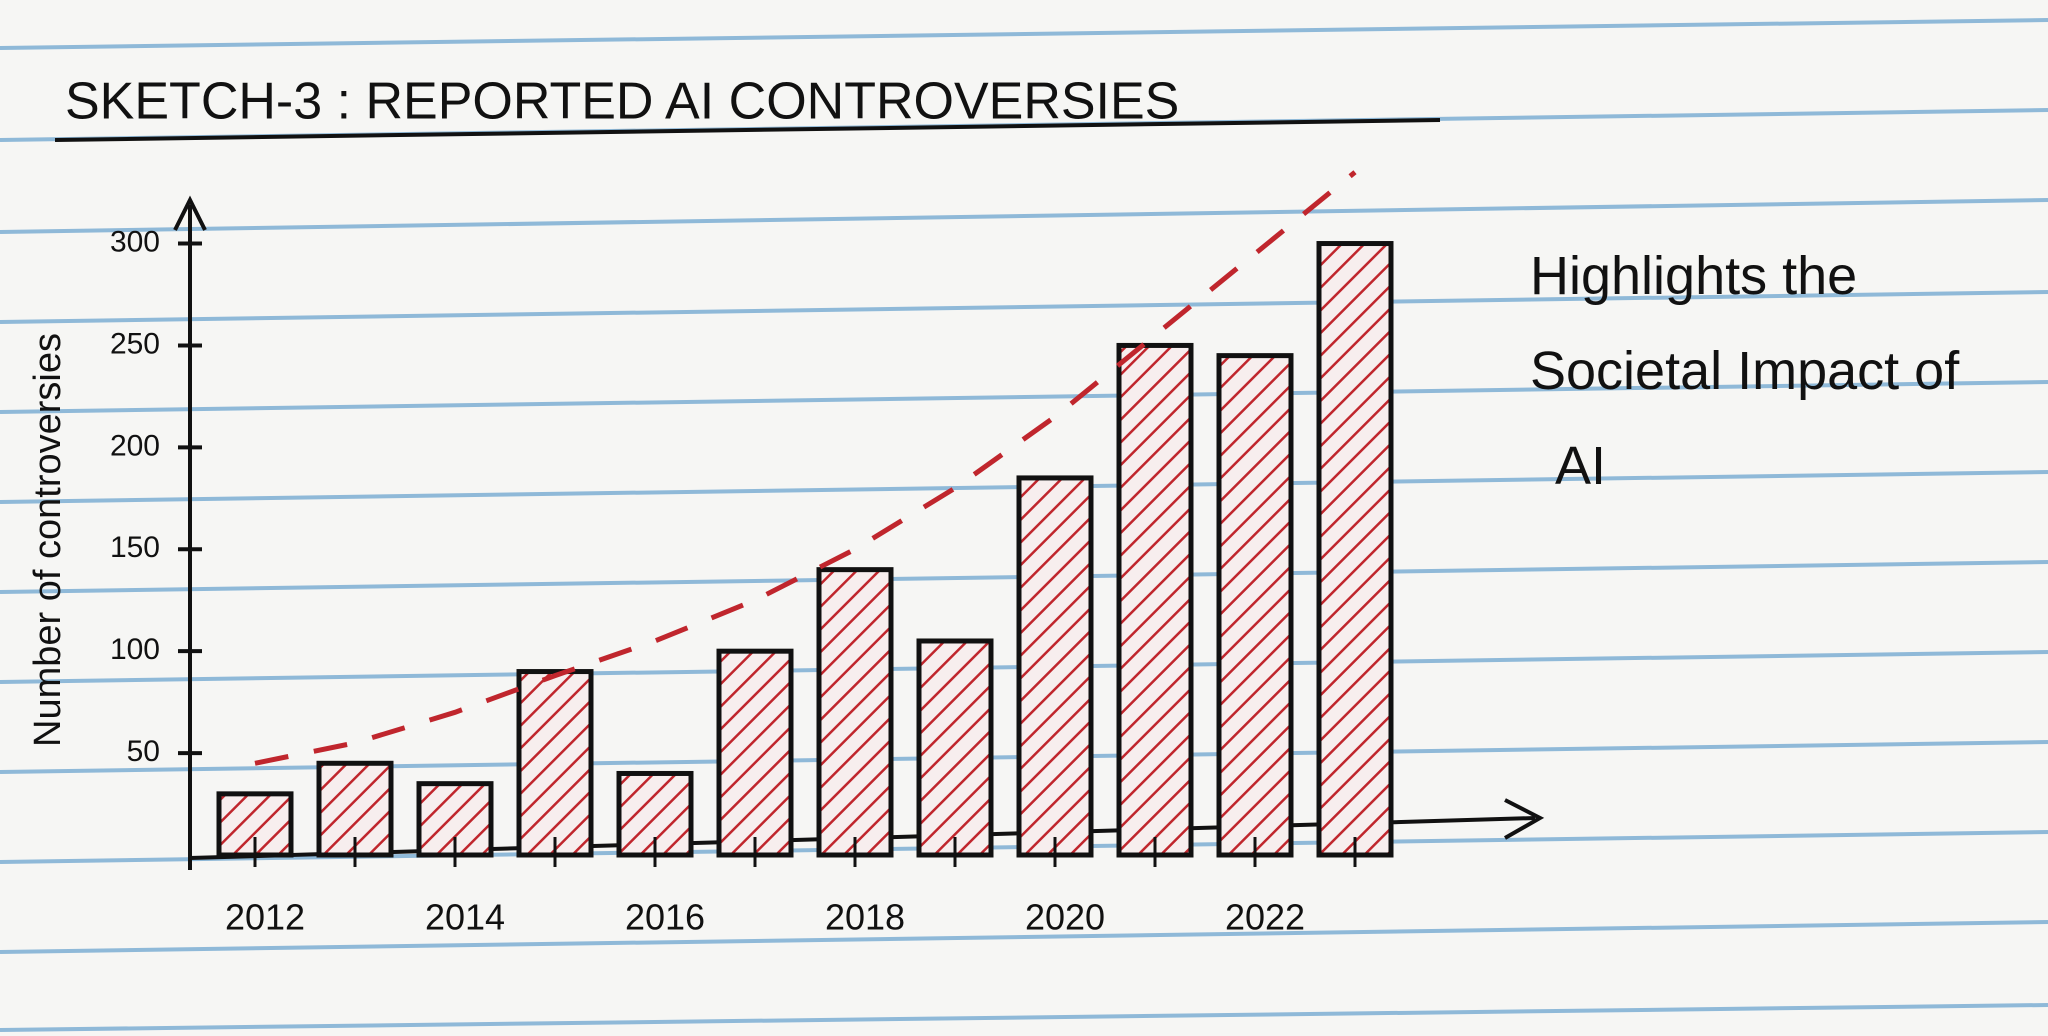 This screenshot has height=1036, width=2048. I want to click on chart-title: SKETCH-3 : REPORTED AI CONTROVERSIES, so click(622, 102).